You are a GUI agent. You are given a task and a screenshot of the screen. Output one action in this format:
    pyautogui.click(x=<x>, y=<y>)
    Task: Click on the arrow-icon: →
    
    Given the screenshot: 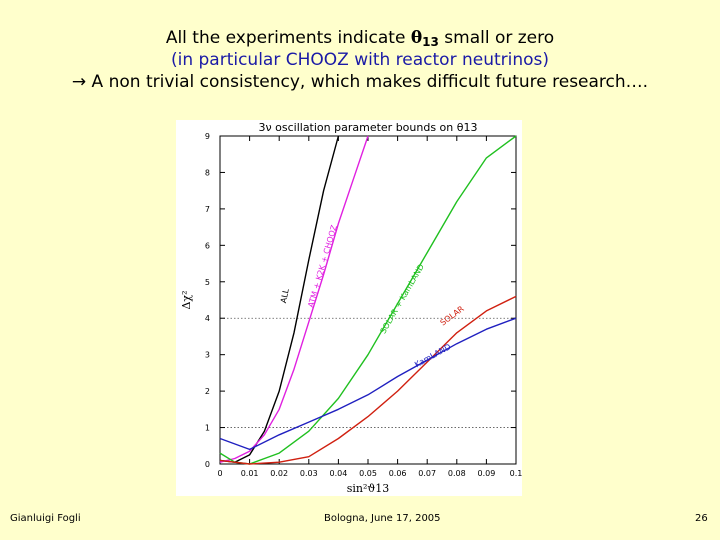 What is the action you would take?
    pyautogui.click(x=79, y=82)
    